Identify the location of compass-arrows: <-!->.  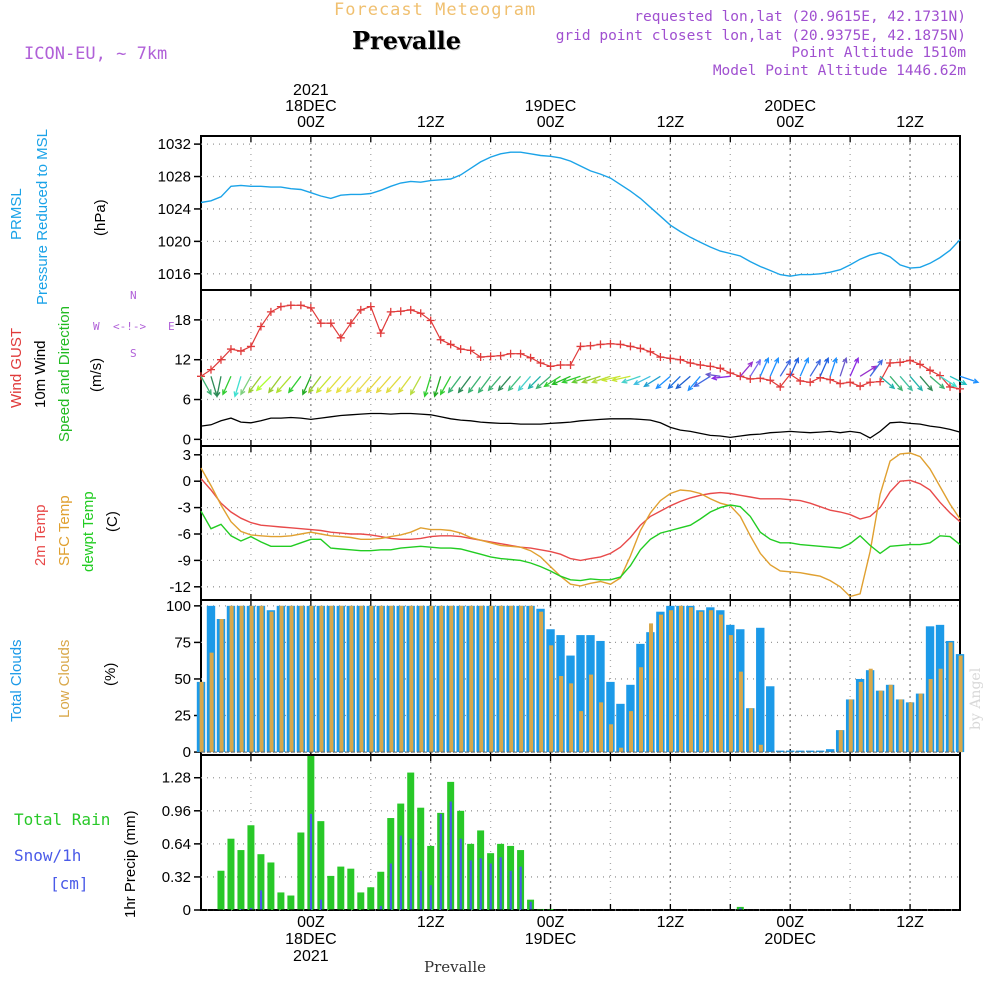
(130, 326).